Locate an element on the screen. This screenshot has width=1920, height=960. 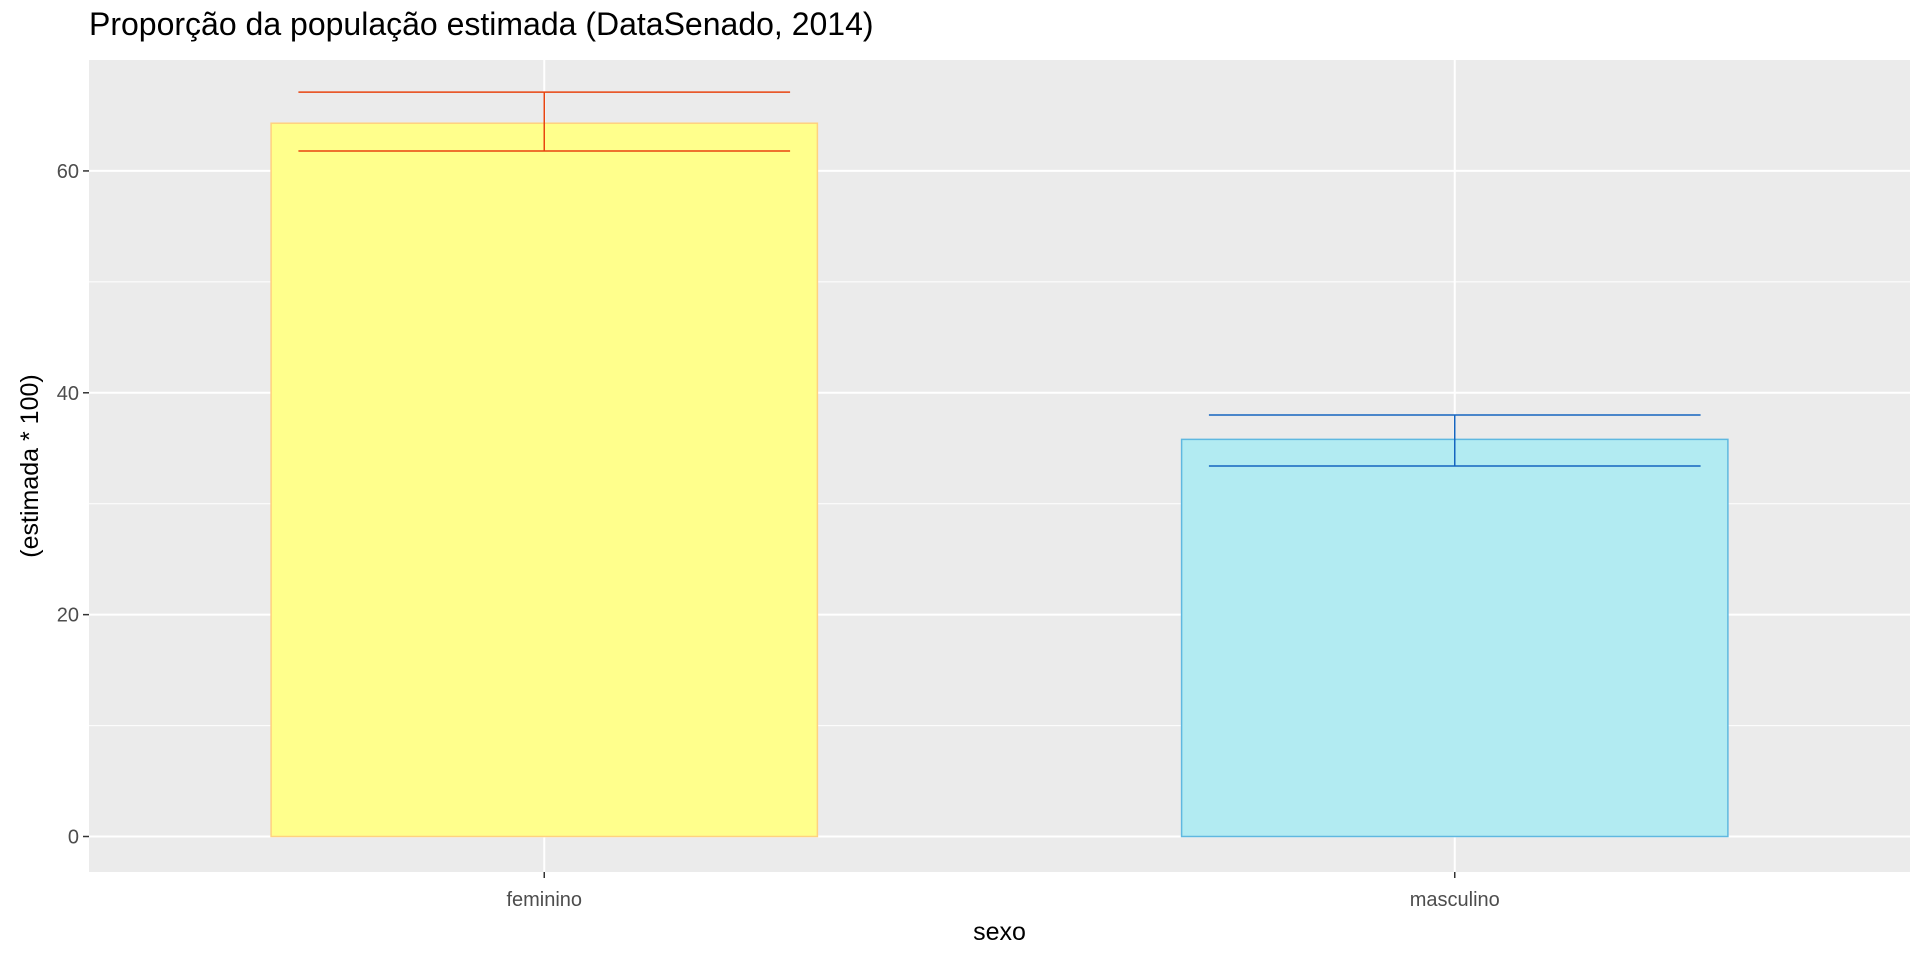
y-axis: 0 20 40 60 is located at coordinates (73, 505).